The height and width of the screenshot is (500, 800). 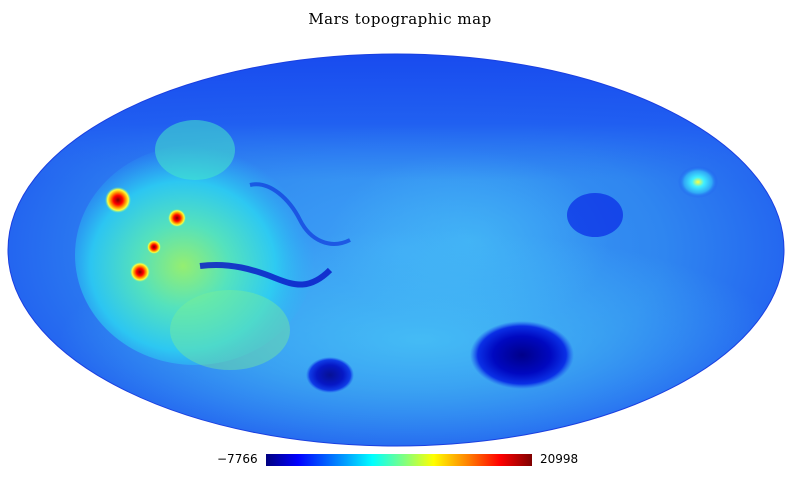 What do you see at coordinates (559, 459) in the screenshot?
I see `colorbar-max-label: 20998` at bounding box center [559, 459].